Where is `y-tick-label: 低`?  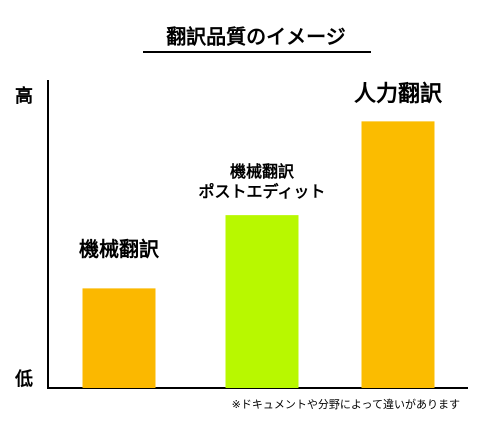 y-tick-label: 低 is located at coordinates (23, 379).